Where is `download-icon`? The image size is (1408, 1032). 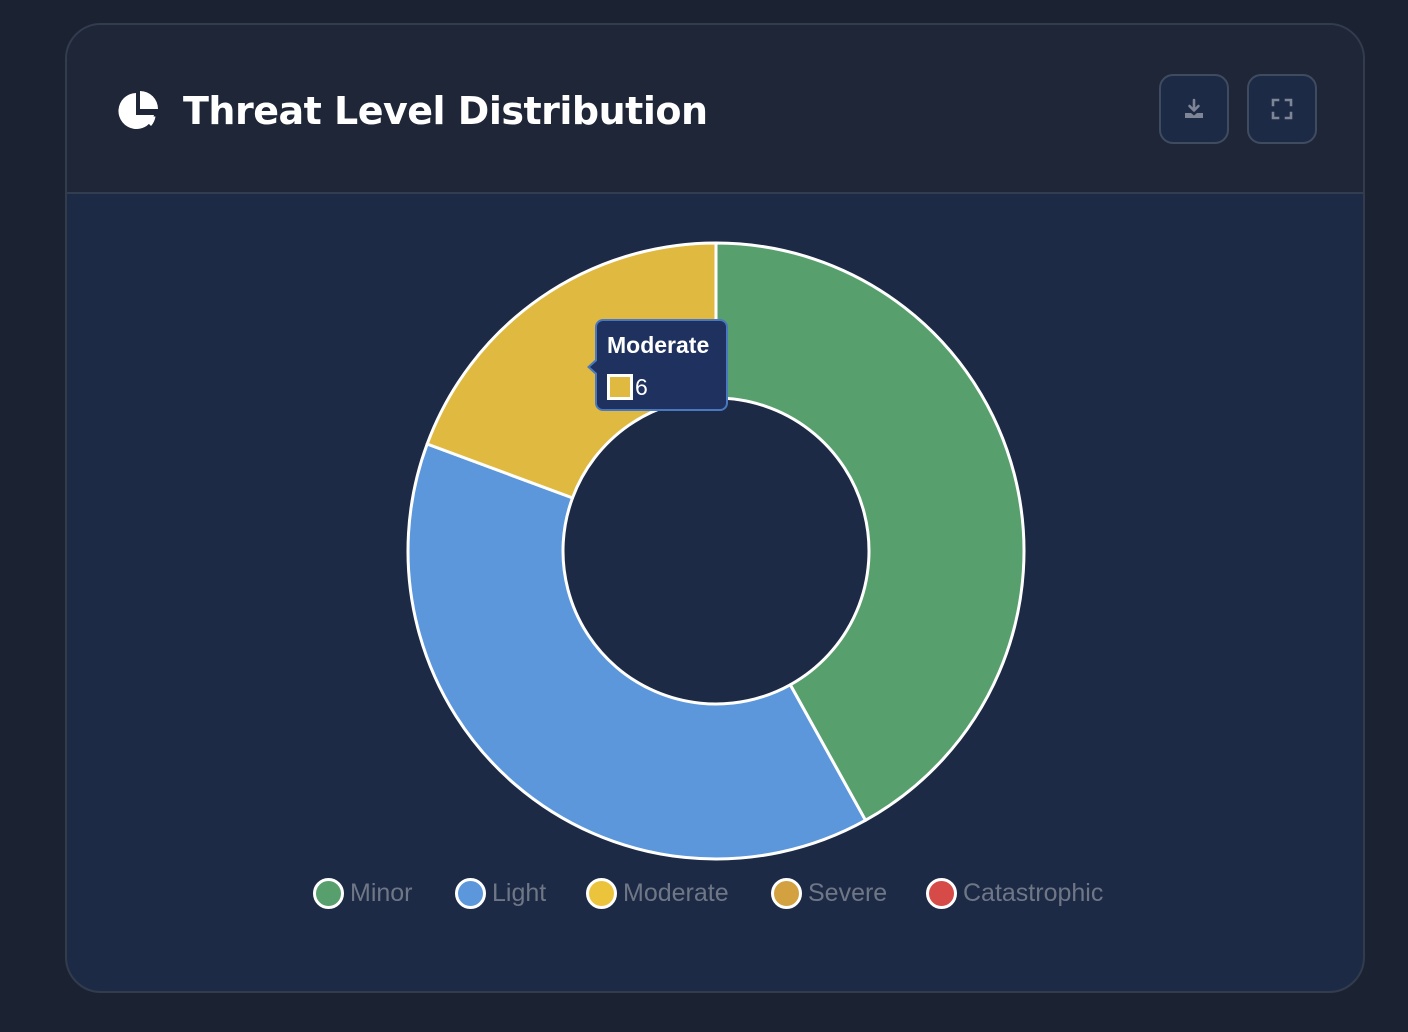
download-icon is located at coordinates (1194, 108).